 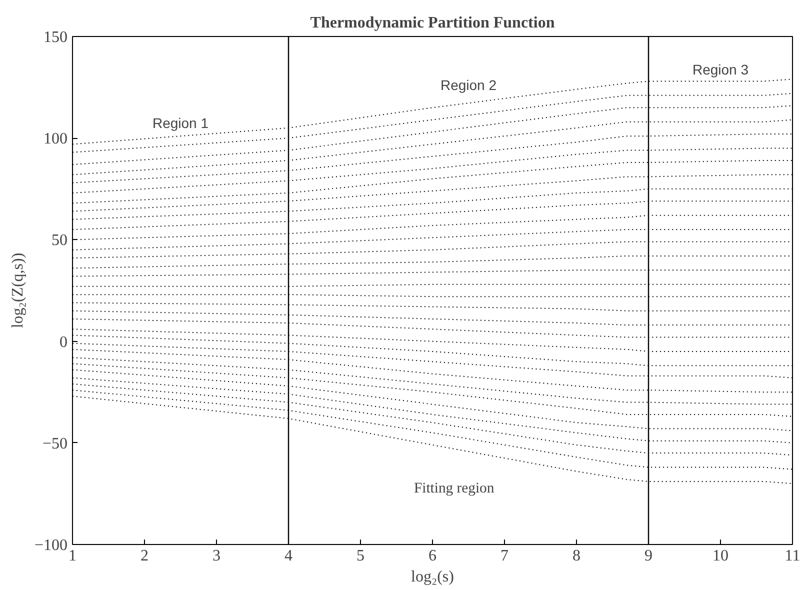 What do you see at coordinates (432, 23) in the screenshot?
I see `chart-title: Thermodynamic Partition Function` at bounding box center [432, 23].